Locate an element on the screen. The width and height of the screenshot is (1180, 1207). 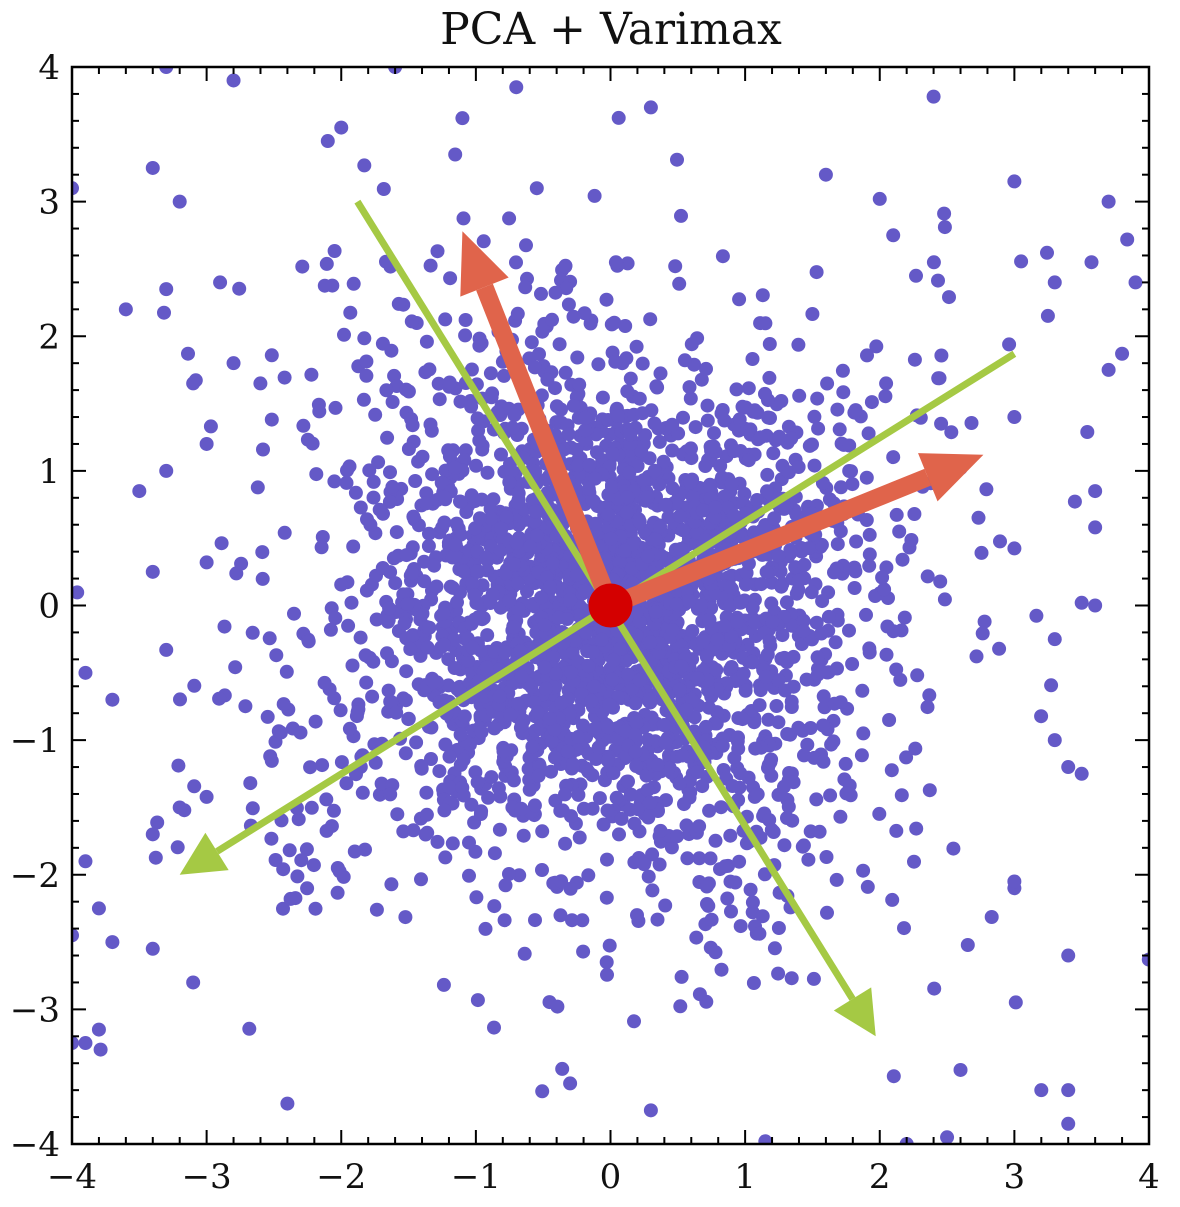
x-tick-label: 3 is located at coordinates (1015, 1177).